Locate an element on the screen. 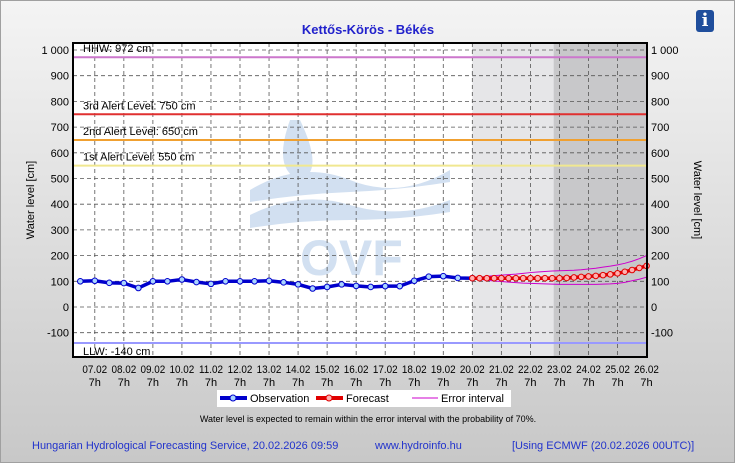 This screenshot has width=735, height=463. x-tick-date: 18.02 is located at coordinates (414, 371).